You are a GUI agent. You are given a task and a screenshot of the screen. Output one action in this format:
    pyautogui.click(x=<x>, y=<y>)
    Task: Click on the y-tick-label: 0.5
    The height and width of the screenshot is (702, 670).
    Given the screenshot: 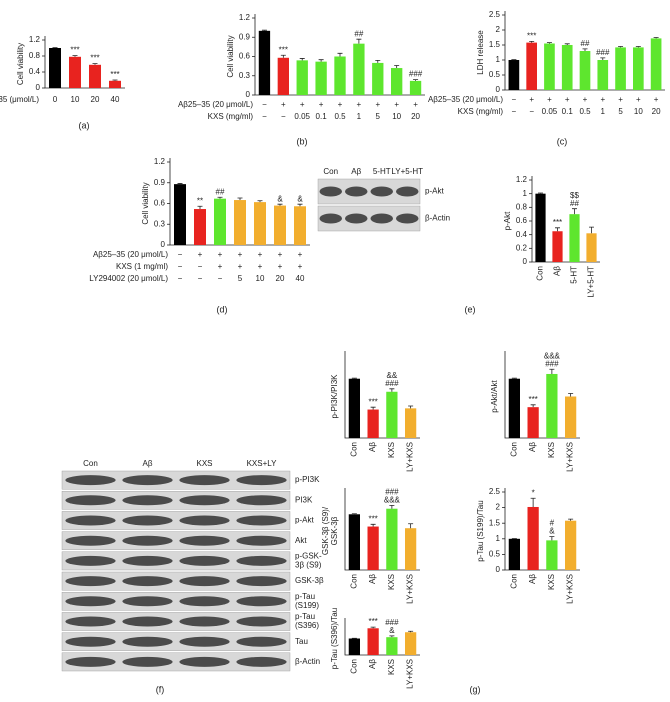 What is the action you would take?
    pyautogui.click(x=495, y=554)
    